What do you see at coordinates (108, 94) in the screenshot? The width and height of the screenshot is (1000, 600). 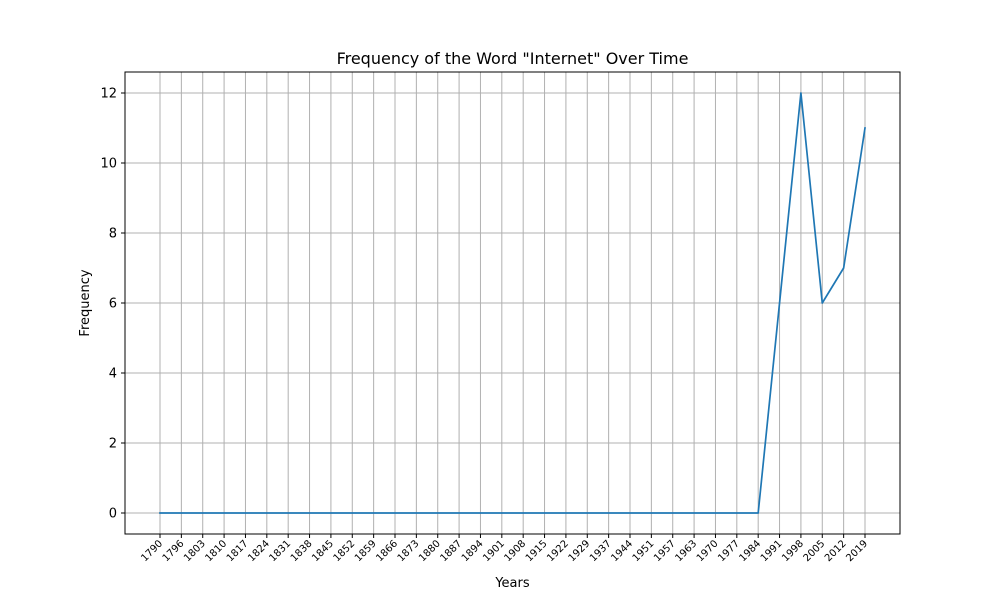 I see `y-tick-label: 12` at bounding box center [108, 94].